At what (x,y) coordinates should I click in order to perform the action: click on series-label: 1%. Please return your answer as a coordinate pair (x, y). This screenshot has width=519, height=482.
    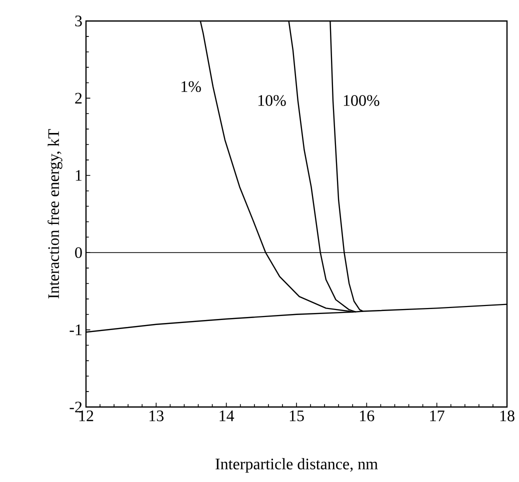
    Looking at the image, I should click on (191, 86).